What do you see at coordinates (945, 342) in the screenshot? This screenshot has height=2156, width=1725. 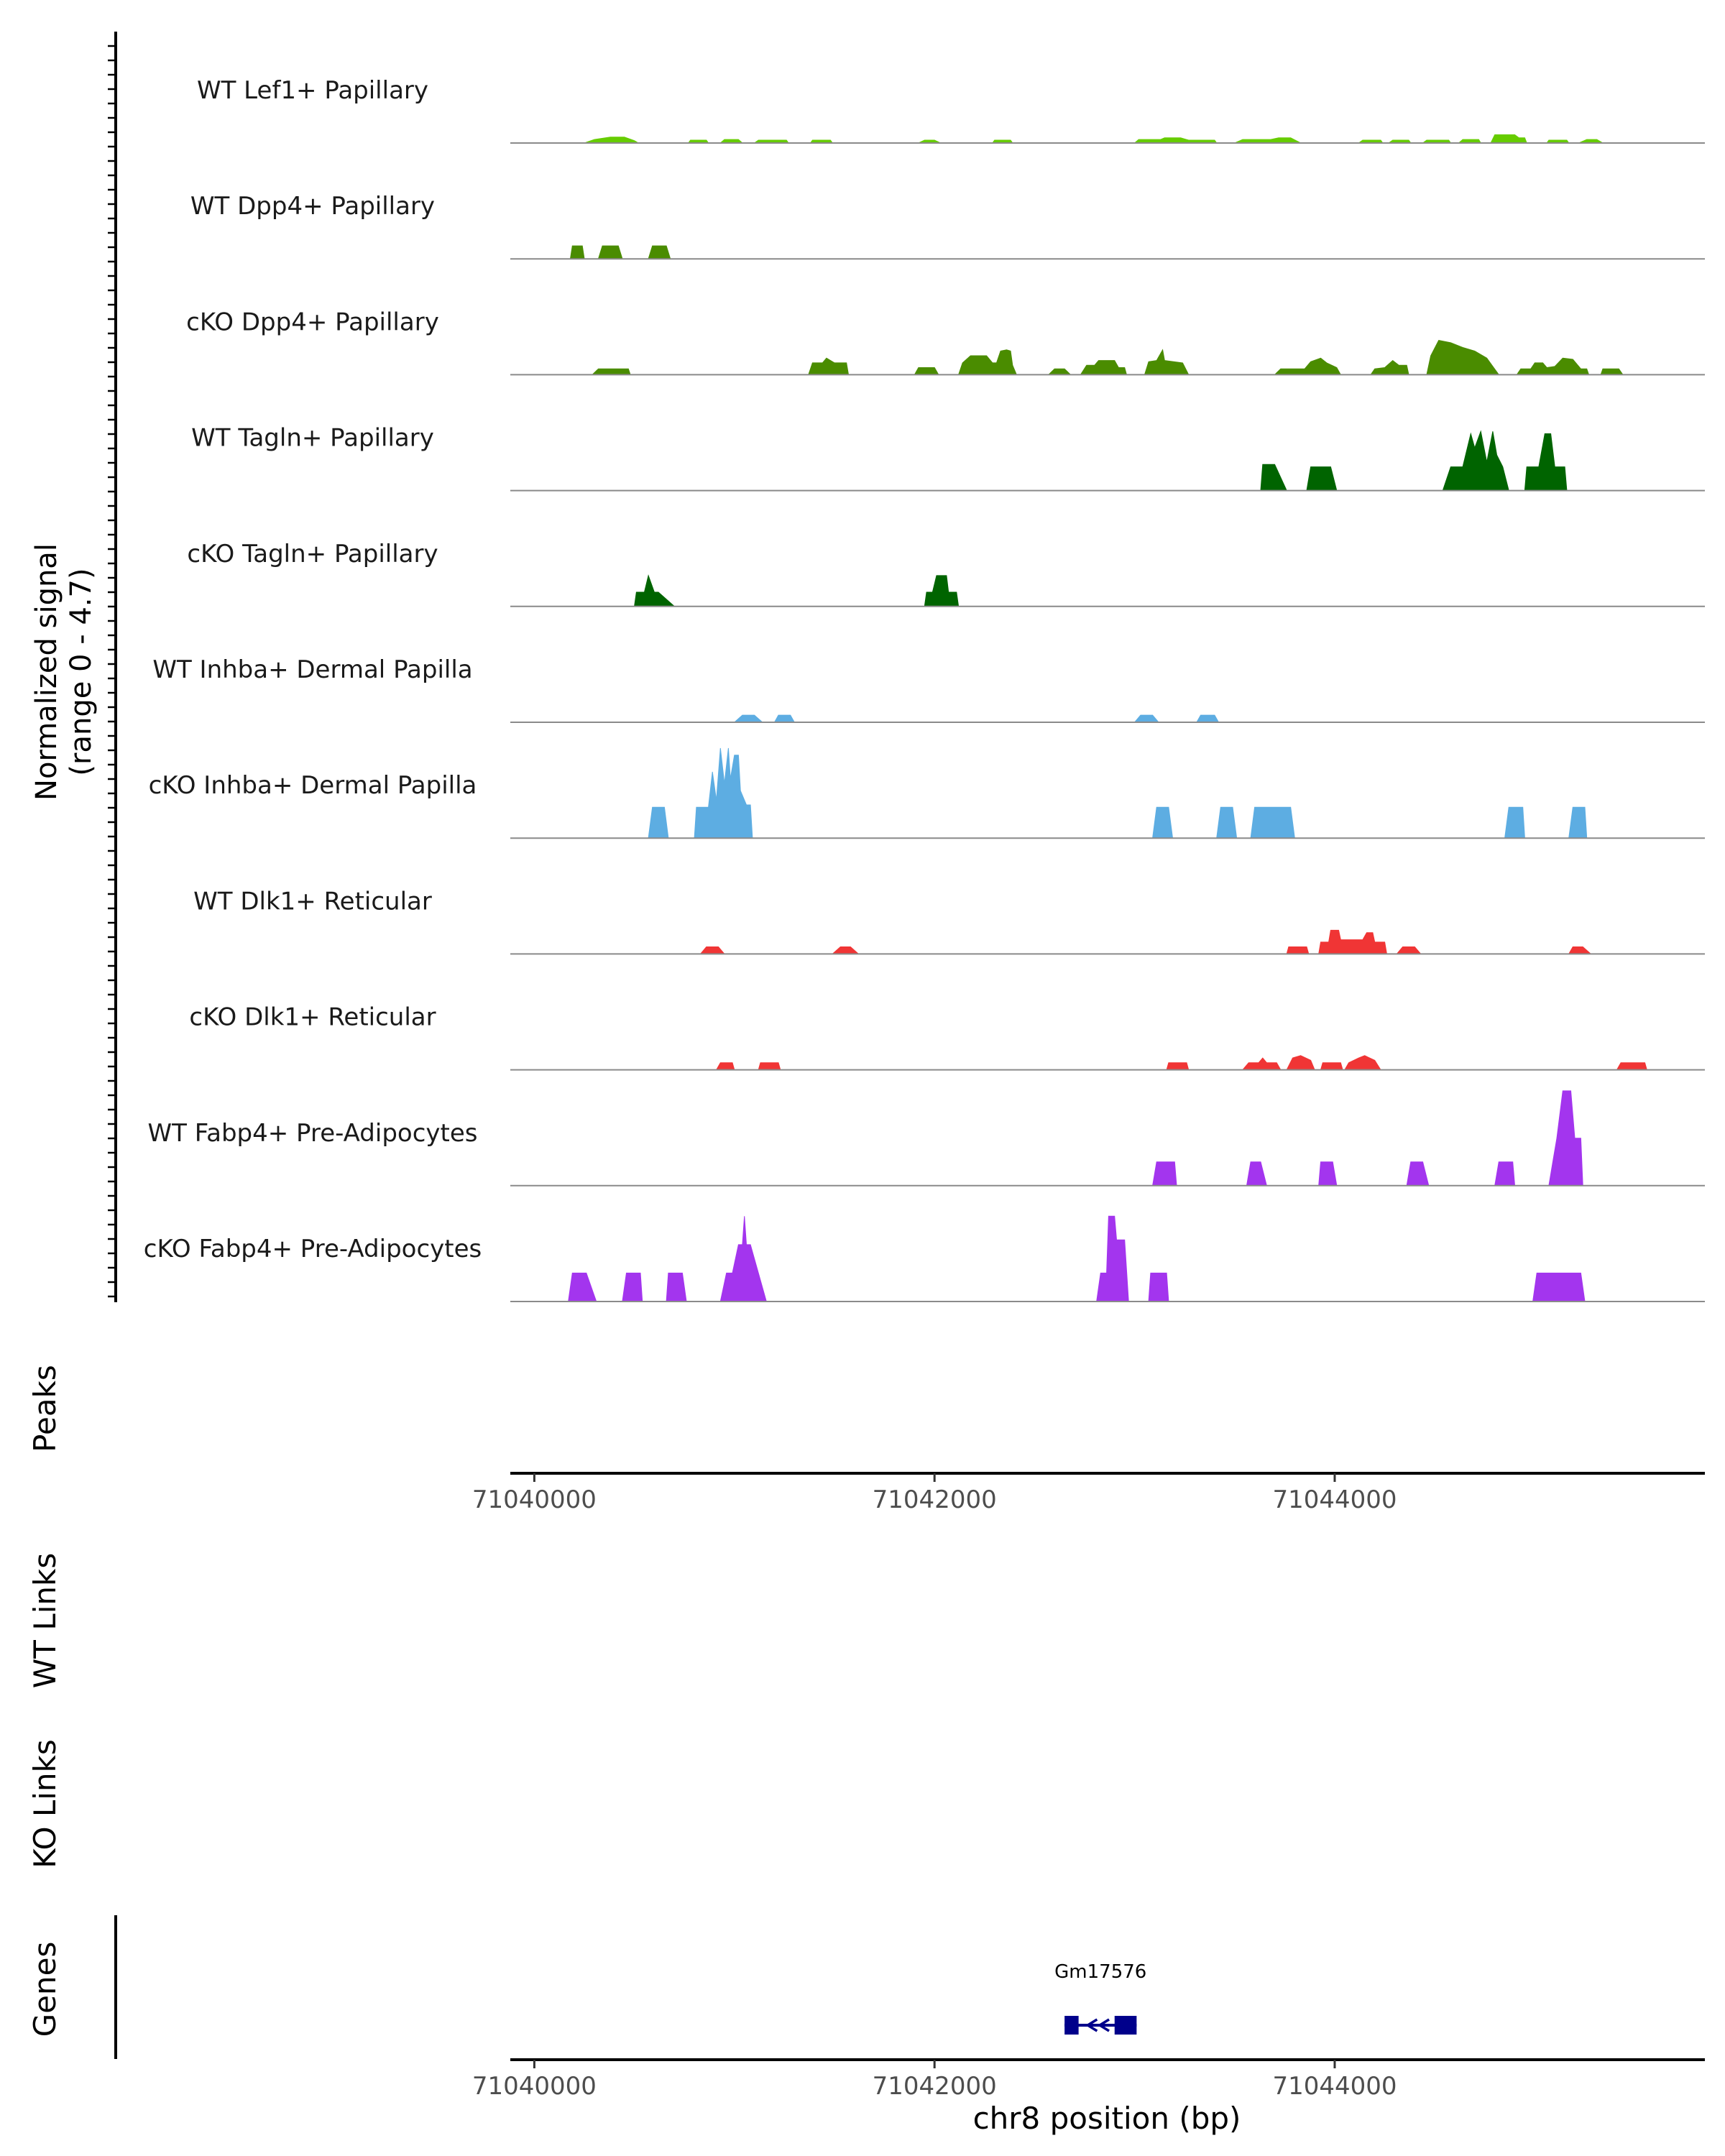 I see `track-2: cKO Dpp4+ Papillary` at bounding box center [945, 342].